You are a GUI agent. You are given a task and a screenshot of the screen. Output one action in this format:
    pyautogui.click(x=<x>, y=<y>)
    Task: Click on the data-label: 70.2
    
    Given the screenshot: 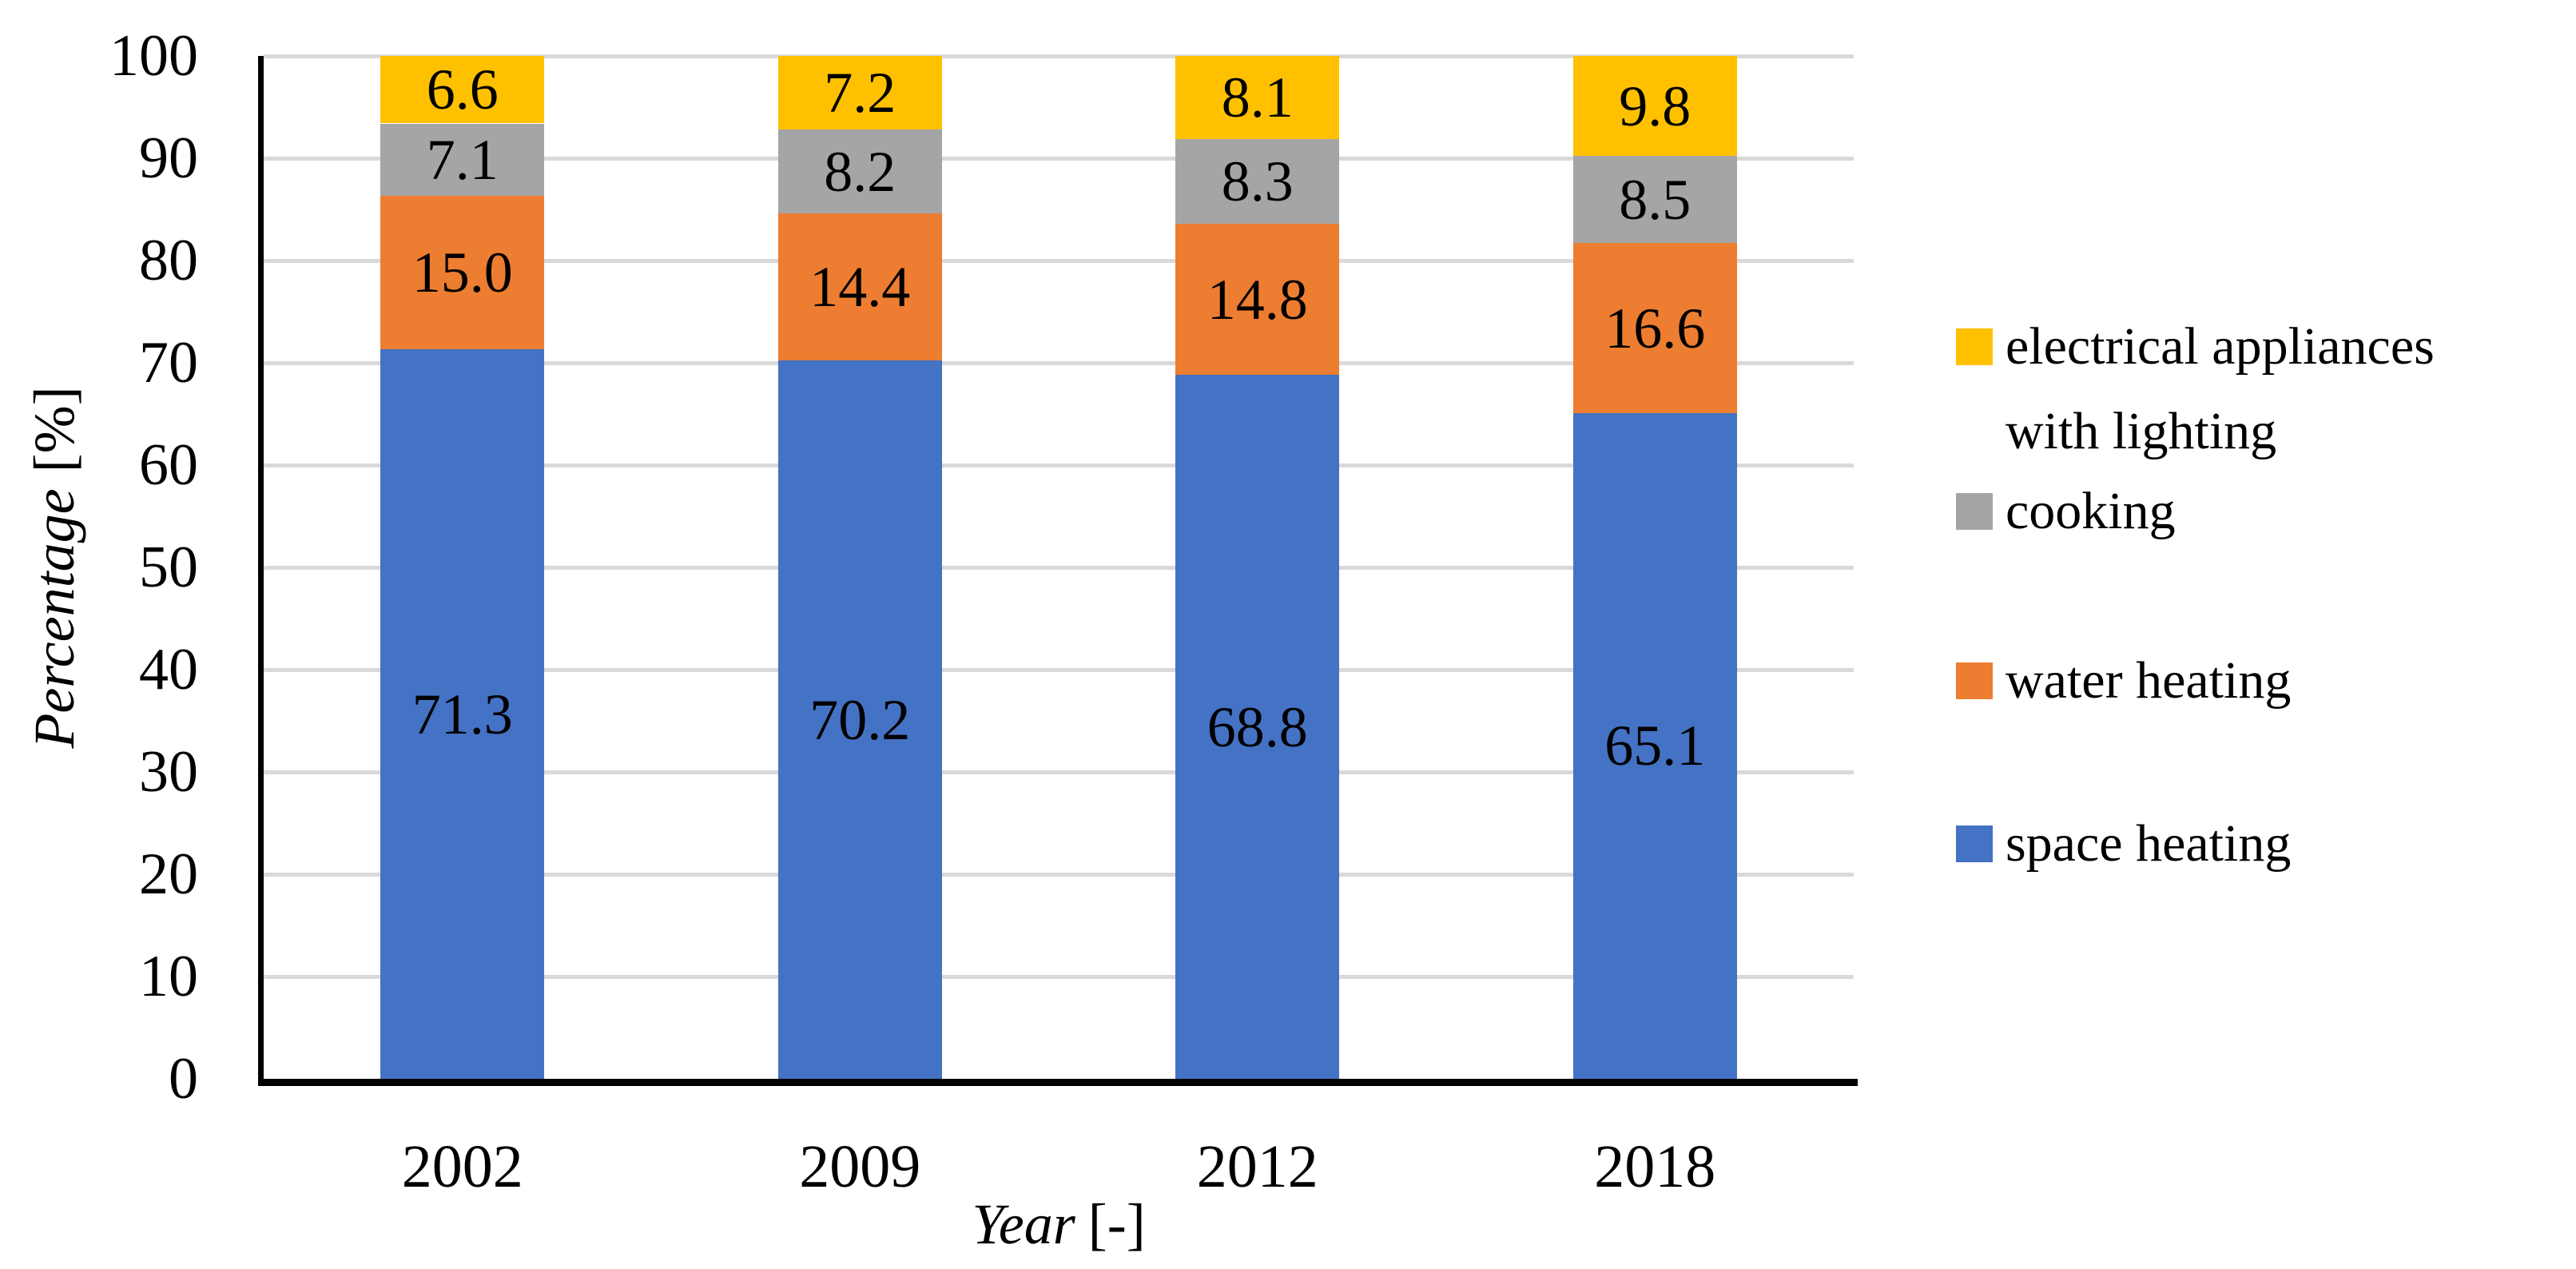 What is the action you would take?
    pyautogui.click(x=860, y=719)
    